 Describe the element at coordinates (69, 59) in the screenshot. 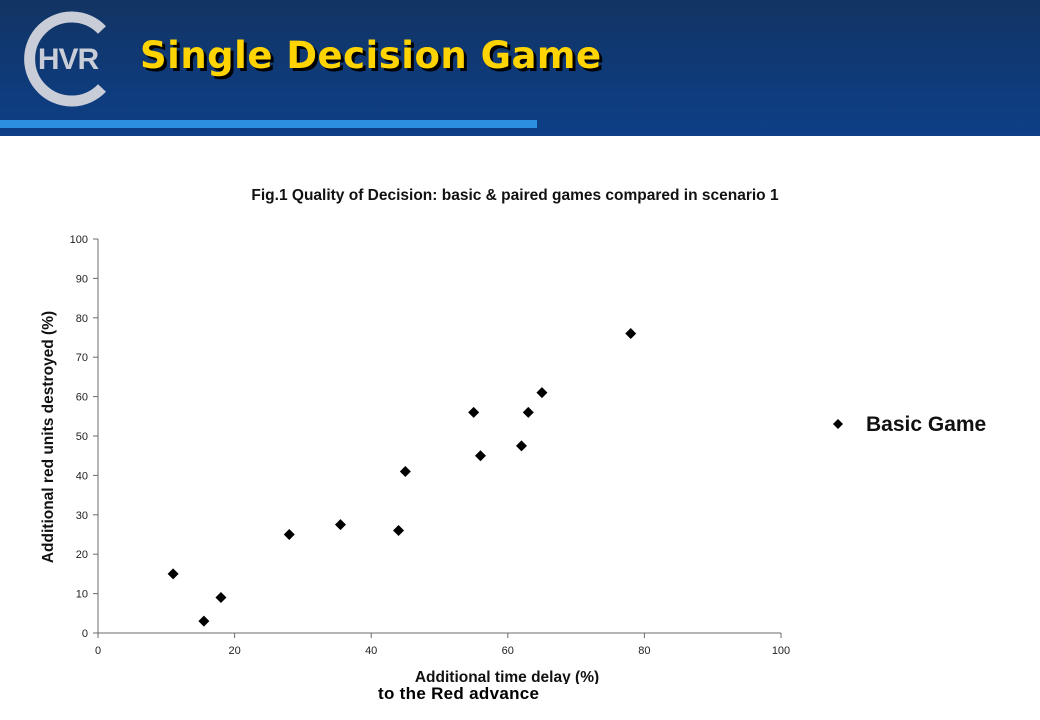

I see `logo-lettering: HVR` at that location.